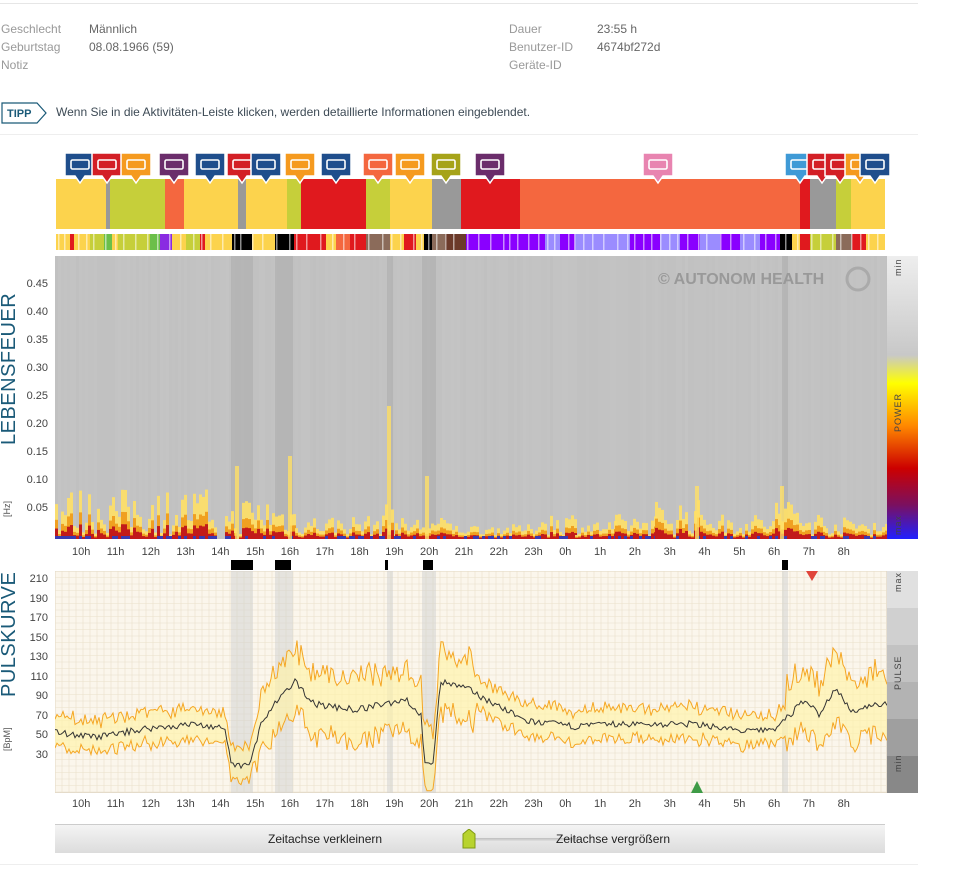  Describe the element at coordinates (469, 839) in the screenshot. I see `zoom-slider-handle` at that location.